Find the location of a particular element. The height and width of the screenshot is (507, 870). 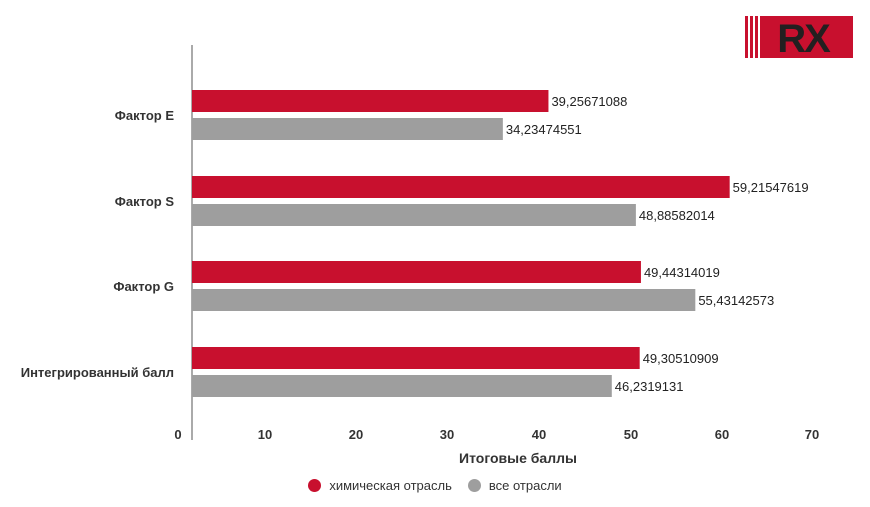

legend-swatch-chemical is located at coordinates (315, 485).